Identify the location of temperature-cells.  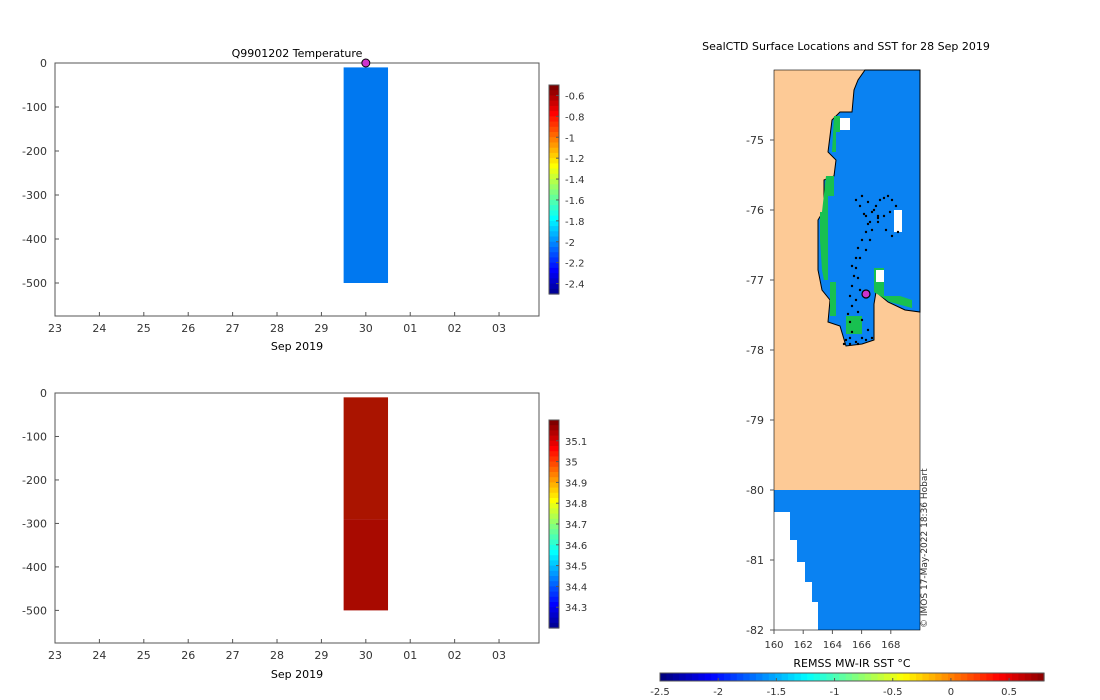
(366, 175).